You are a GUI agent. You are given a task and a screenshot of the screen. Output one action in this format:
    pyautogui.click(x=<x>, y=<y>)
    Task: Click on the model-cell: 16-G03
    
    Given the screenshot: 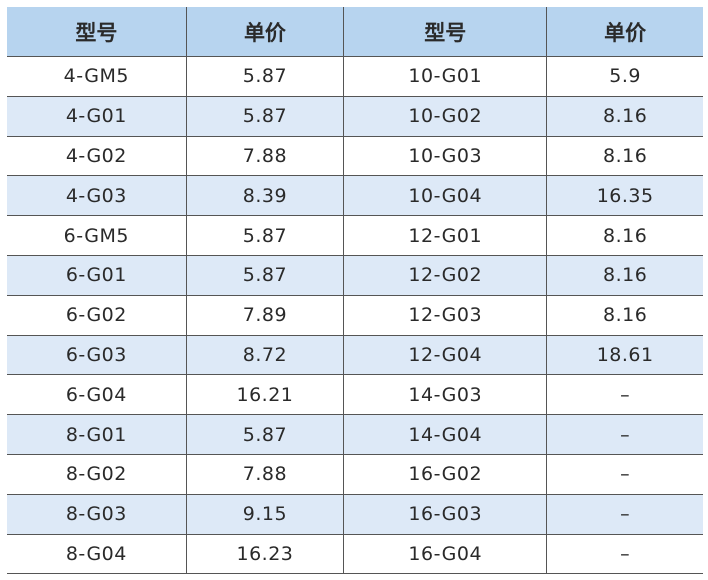 What is the action you would take?
    pyautogui.click(x=445, y=514)
    